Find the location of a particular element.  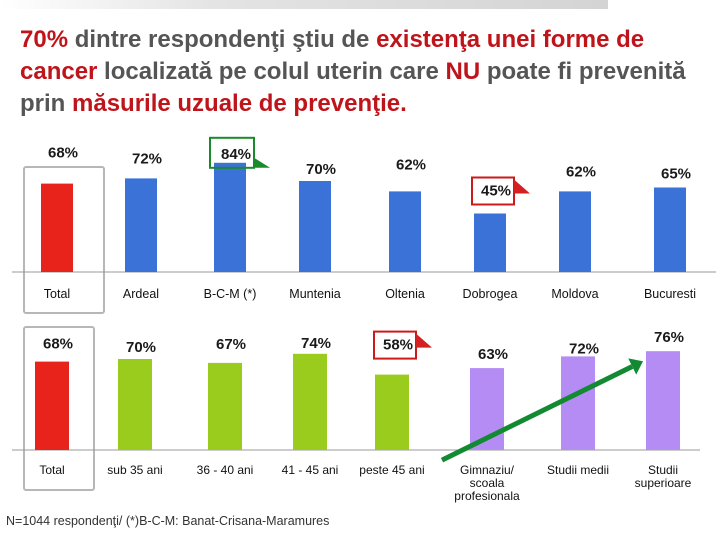

headline-percent: 70% is located at coordinates (44, 39).